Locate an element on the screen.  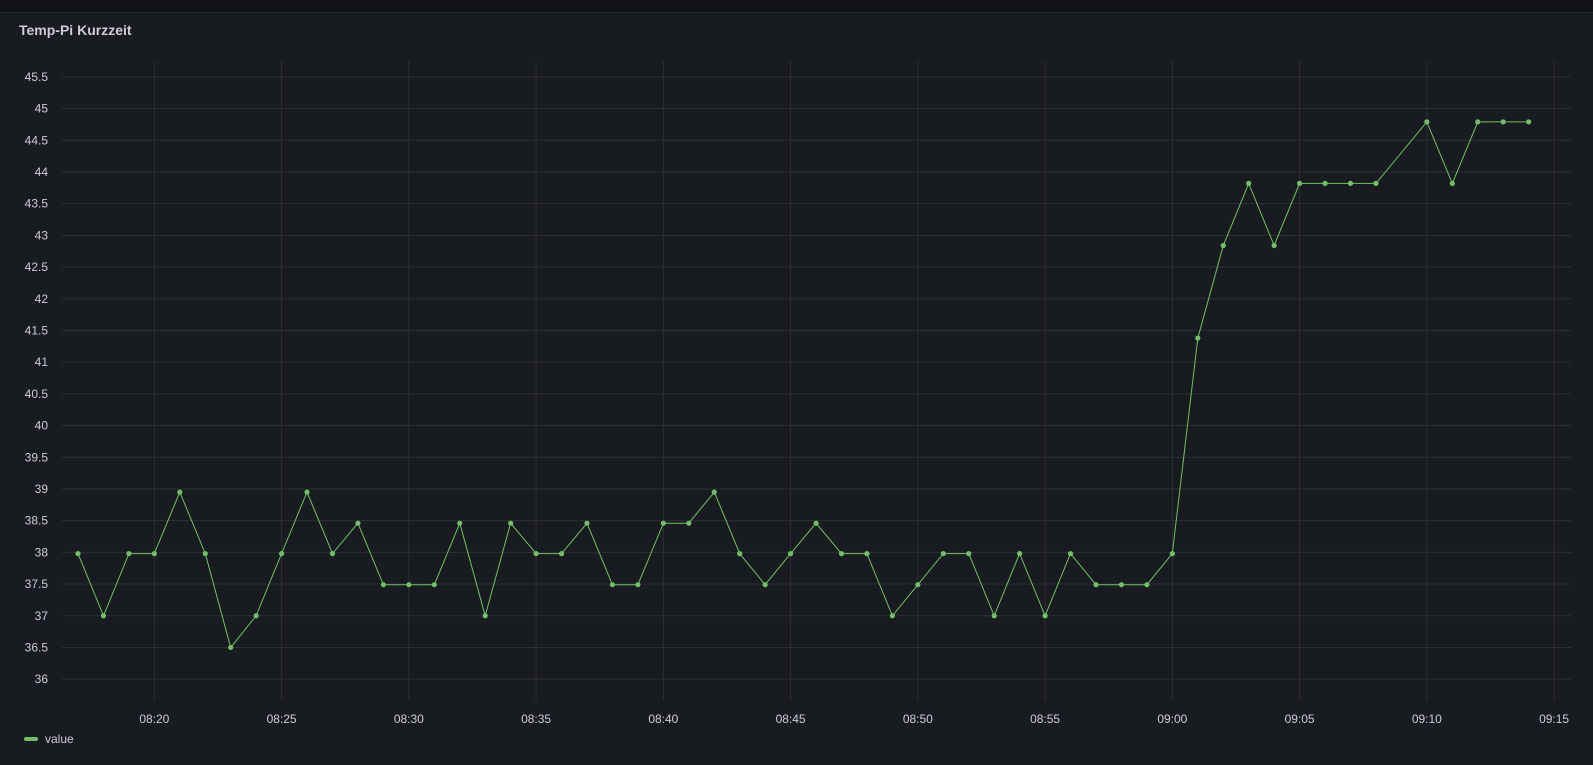
y-tick-label: 37 is located at coordinates (42, 616).